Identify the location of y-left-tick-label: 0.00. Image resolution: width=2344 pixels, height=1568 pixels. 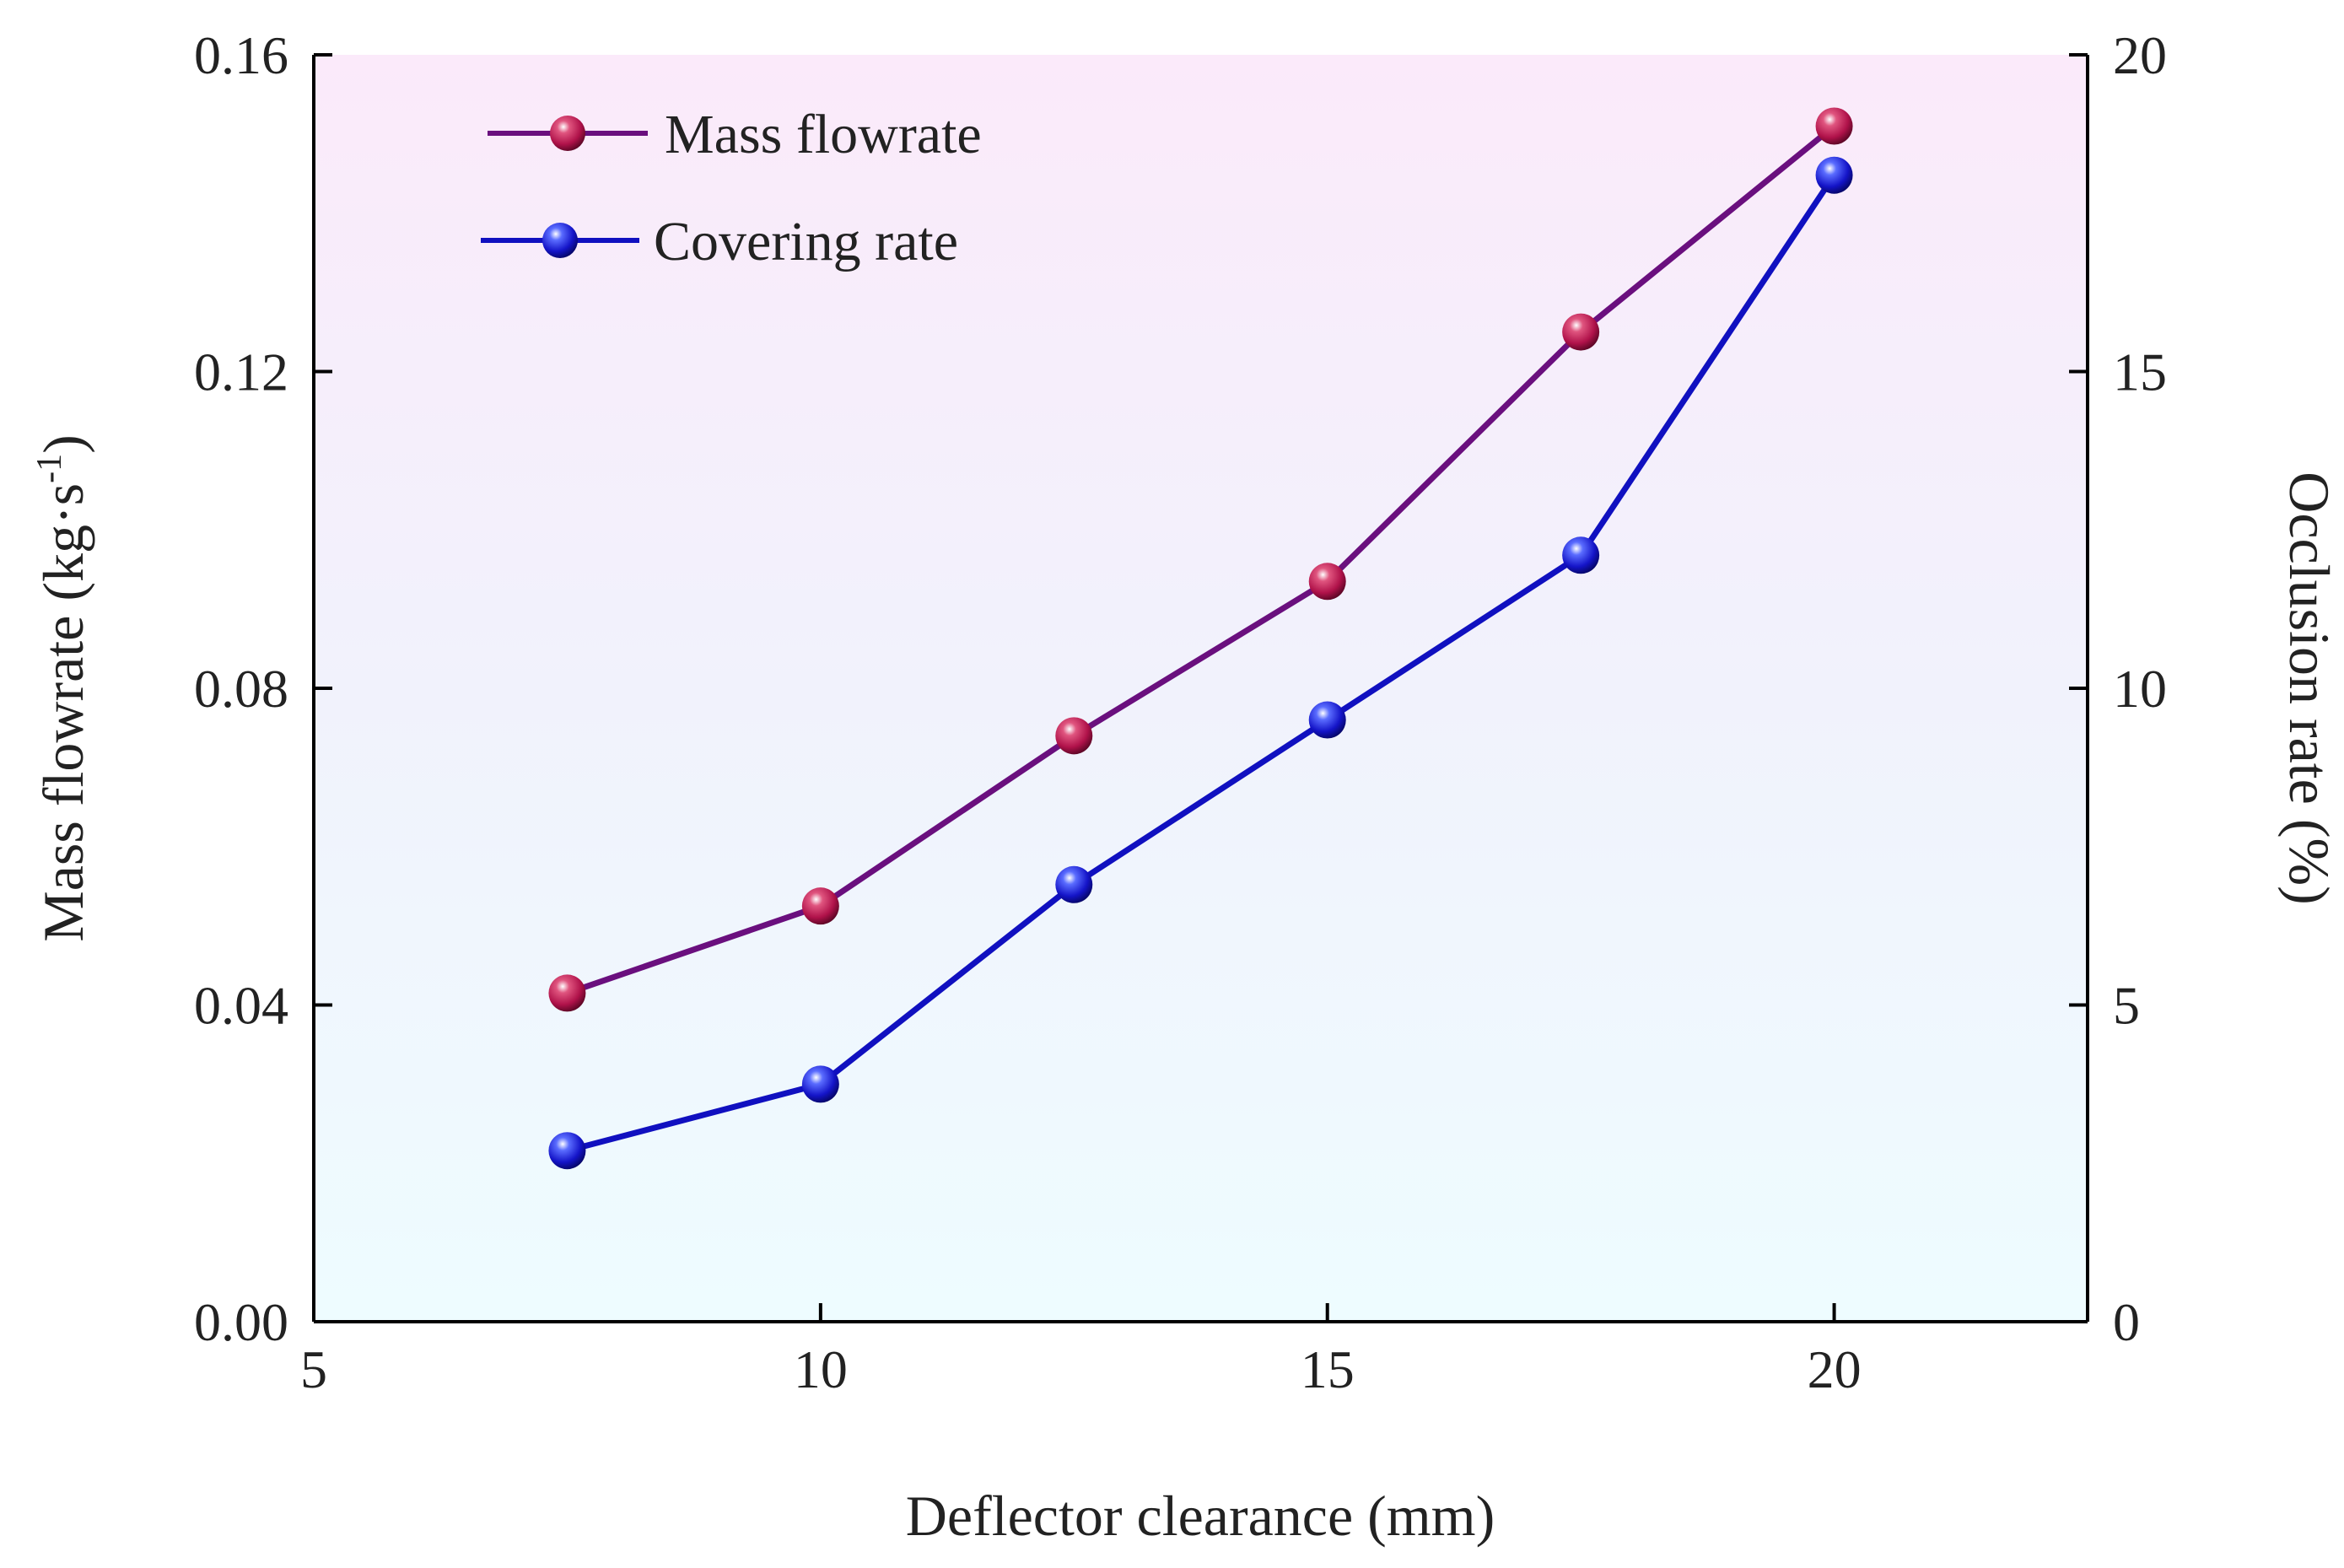
(241, 1322).